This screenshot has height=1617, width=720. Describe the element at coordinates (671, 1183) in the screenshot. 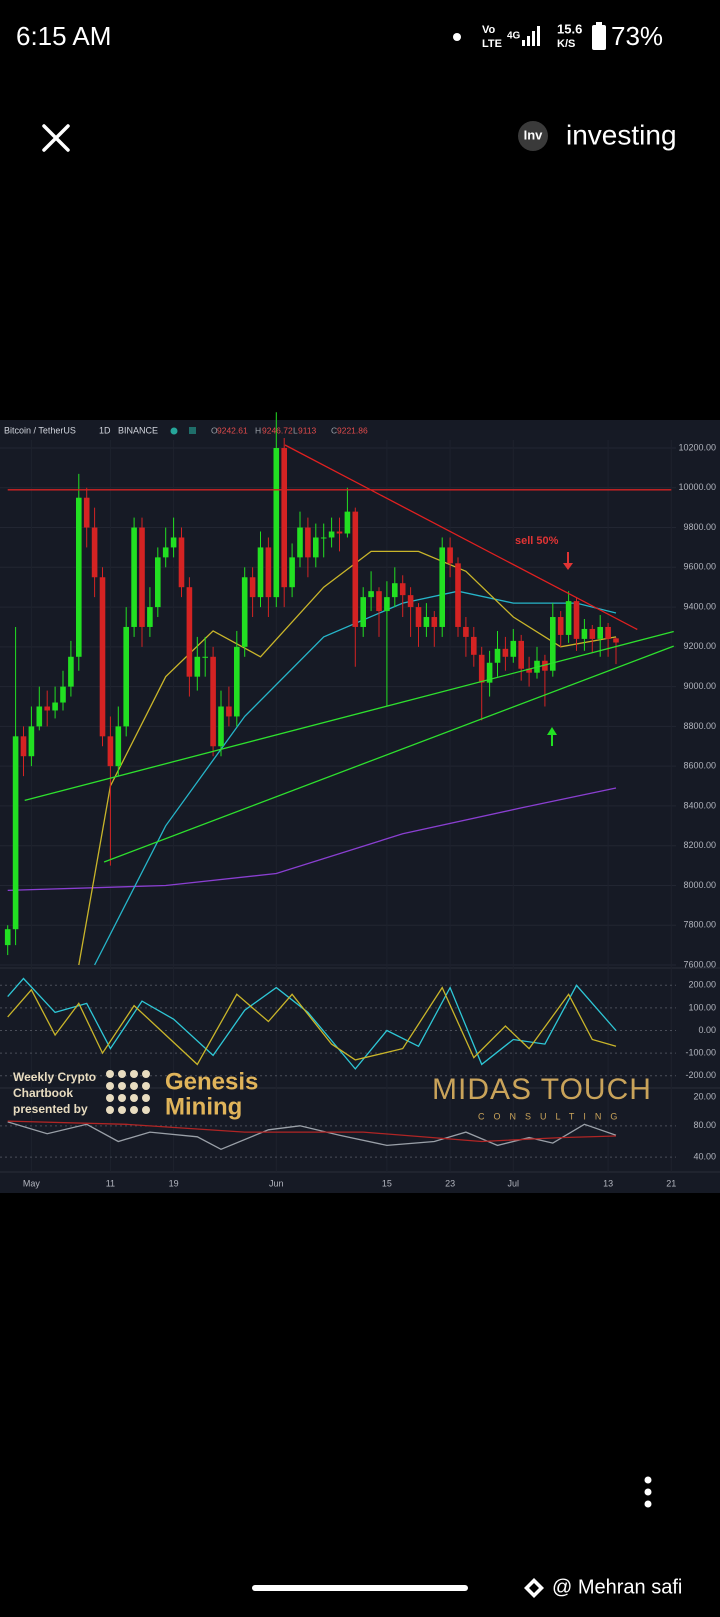

I see `x-tick-label: 21` at that location.